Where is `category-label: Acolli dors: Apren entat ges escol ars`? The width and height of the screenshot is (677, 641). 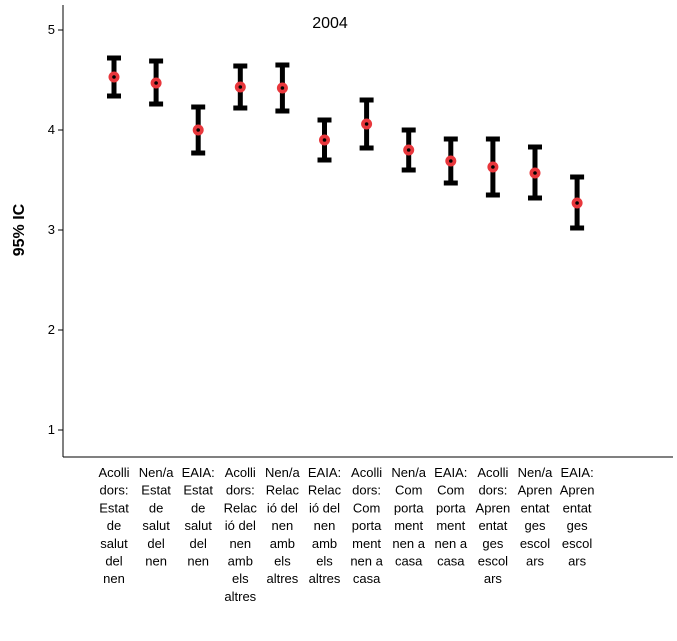
category-label: Acolli dors: Apren entat ges escol ars is located at coordinates (493, 525).